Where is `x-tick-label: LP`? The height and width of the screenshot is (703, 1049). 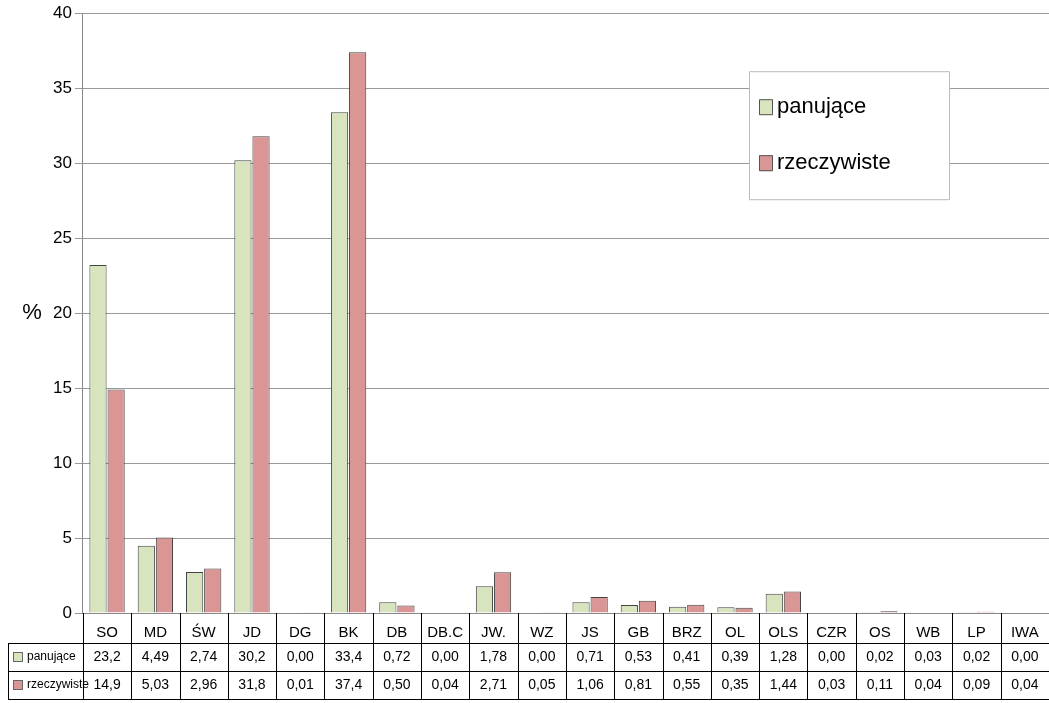
x-tick-label: LP is located at coordinates (976, 632).